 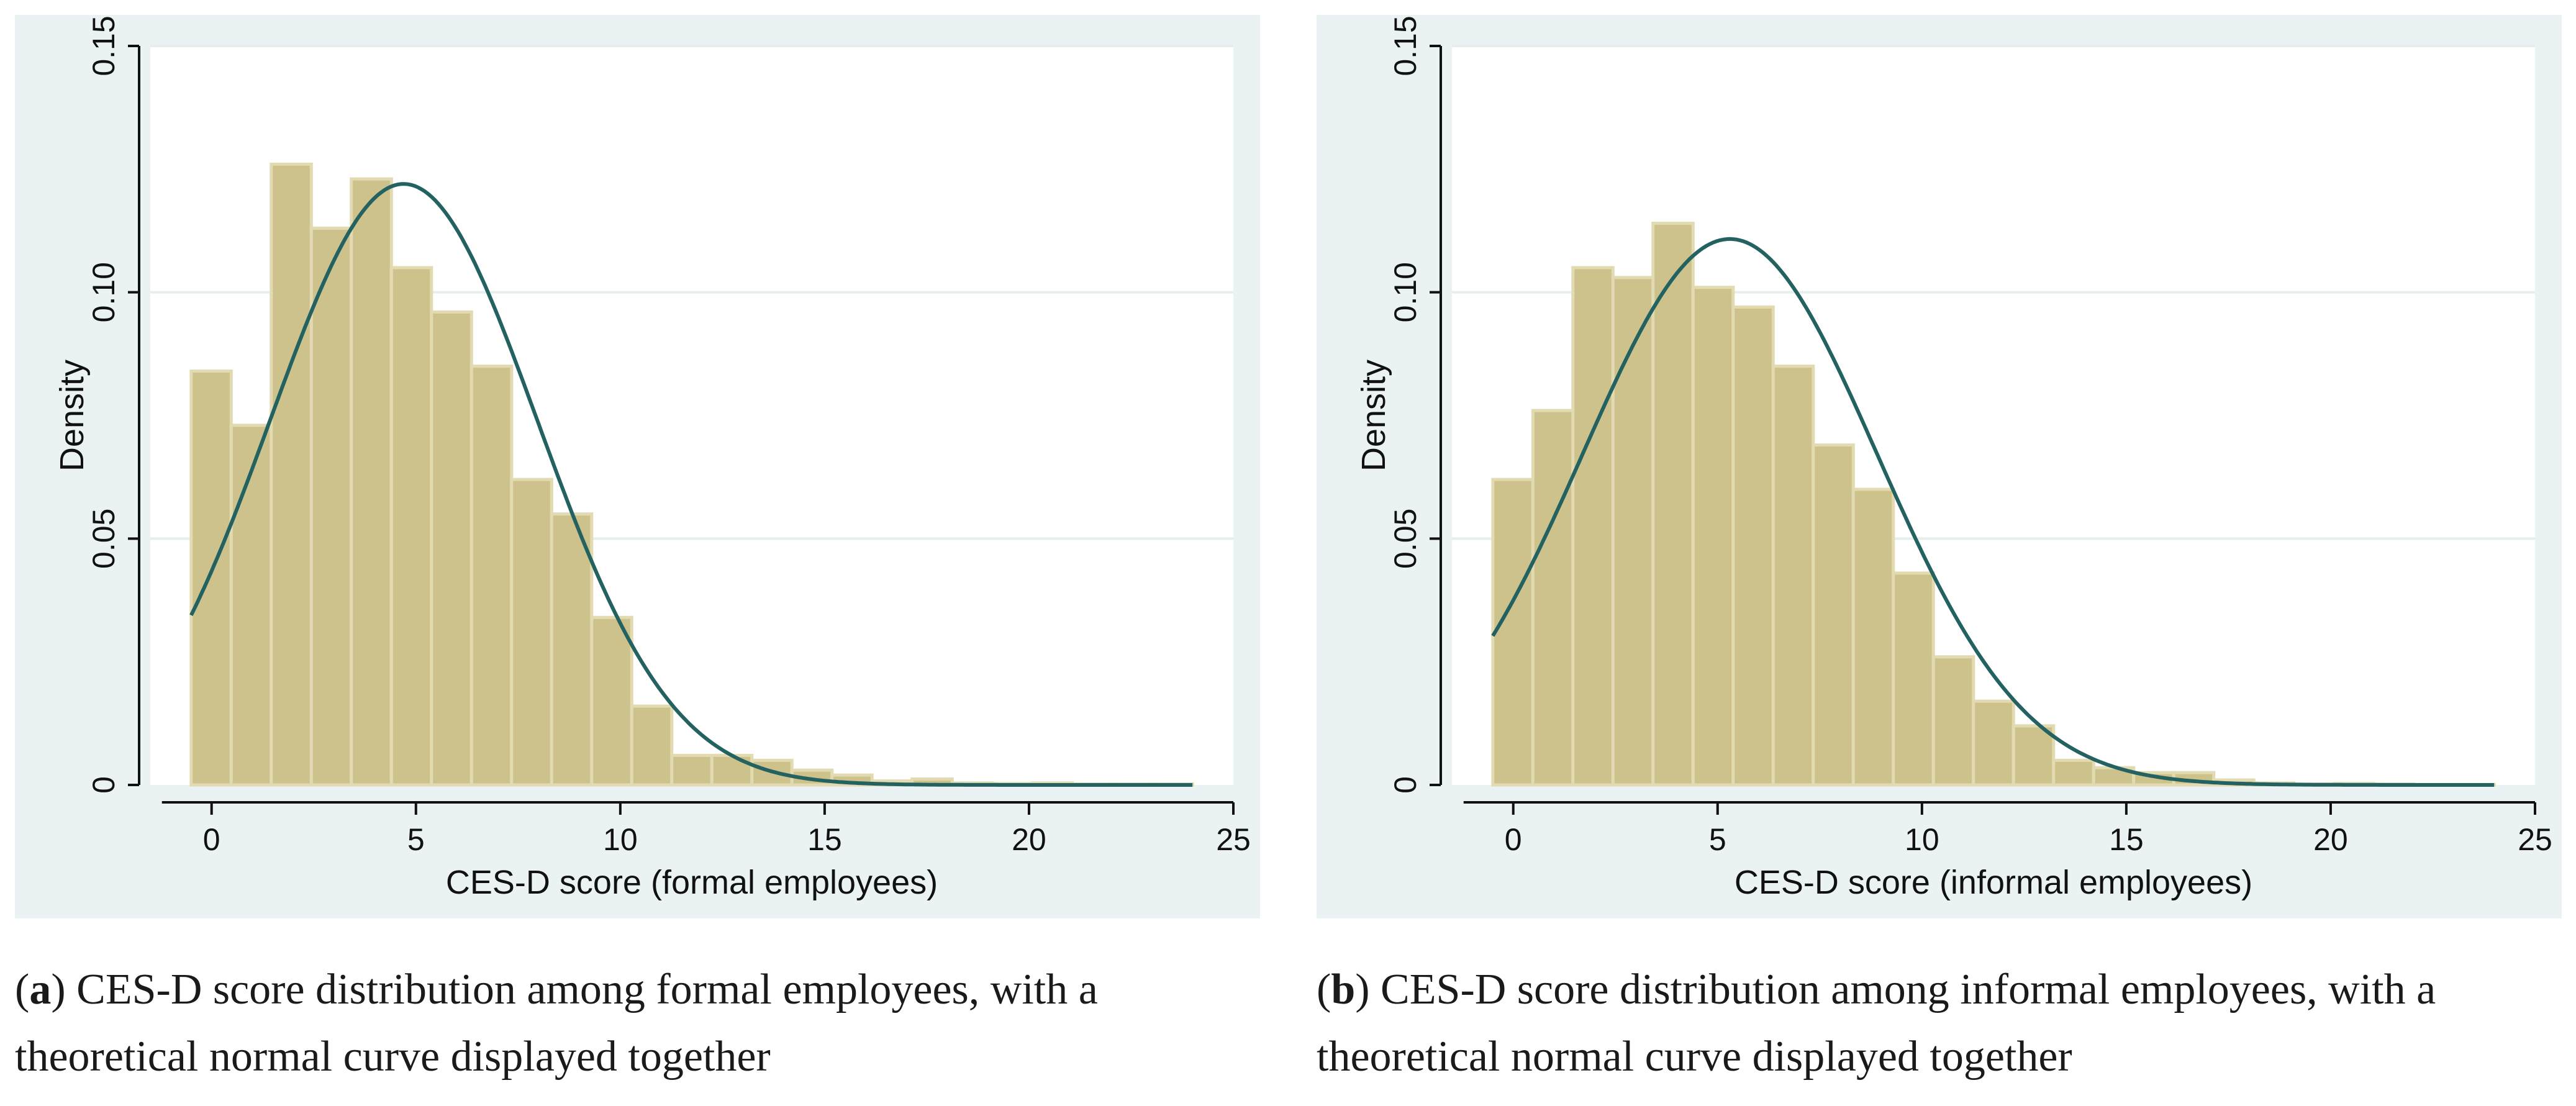 I want to click on caption-label: b, so click(x=1343, y=990).